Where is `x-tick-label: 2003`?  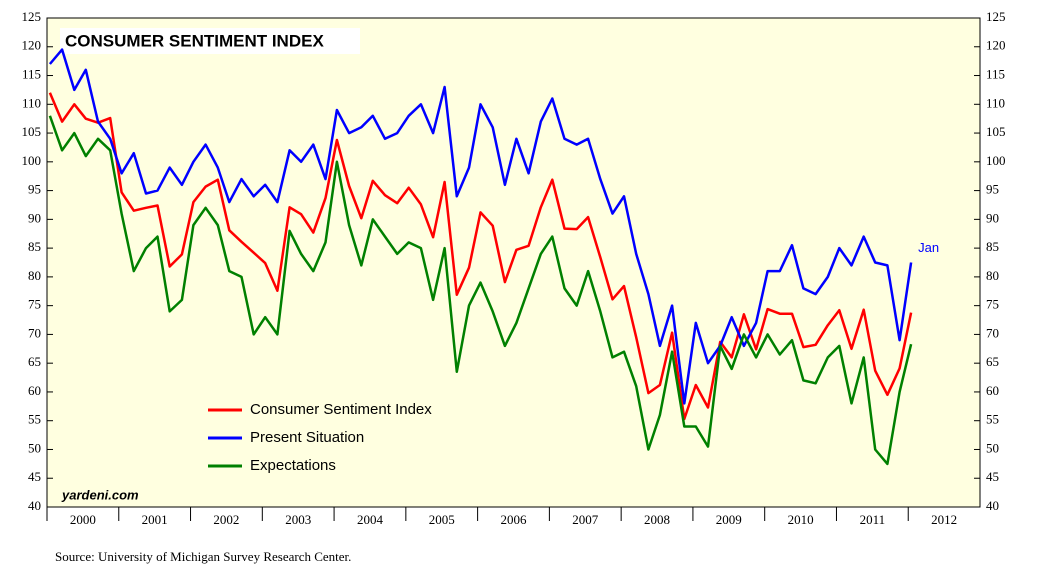
x-tick-label: 2003 is located at coordinates (298, 519).